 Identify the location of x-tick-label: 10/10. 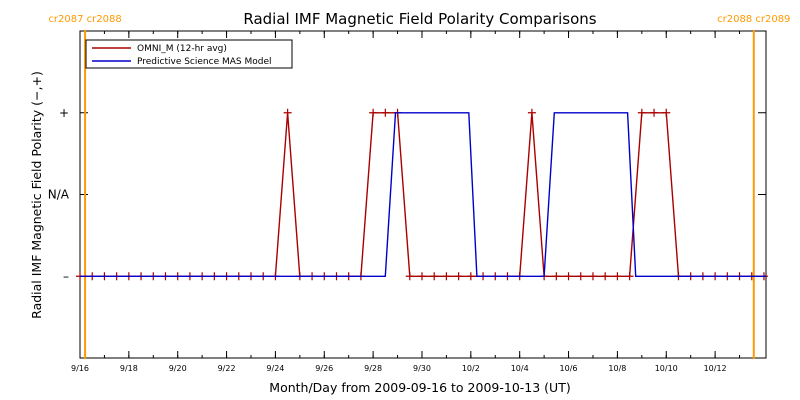
(666, 368).